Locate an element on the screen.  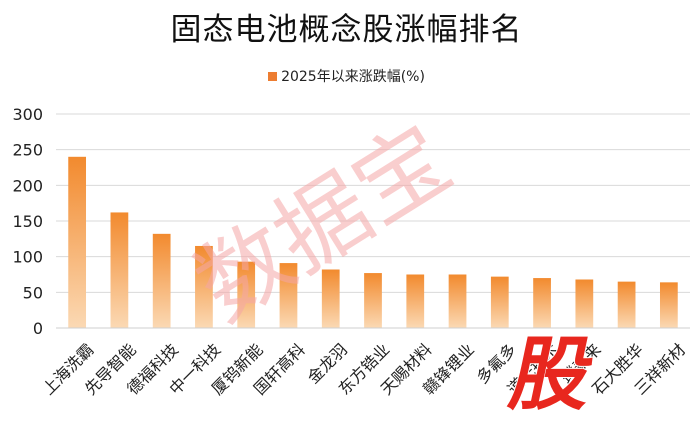
watermark-badge: 股 is located at coordinates (552, 375).